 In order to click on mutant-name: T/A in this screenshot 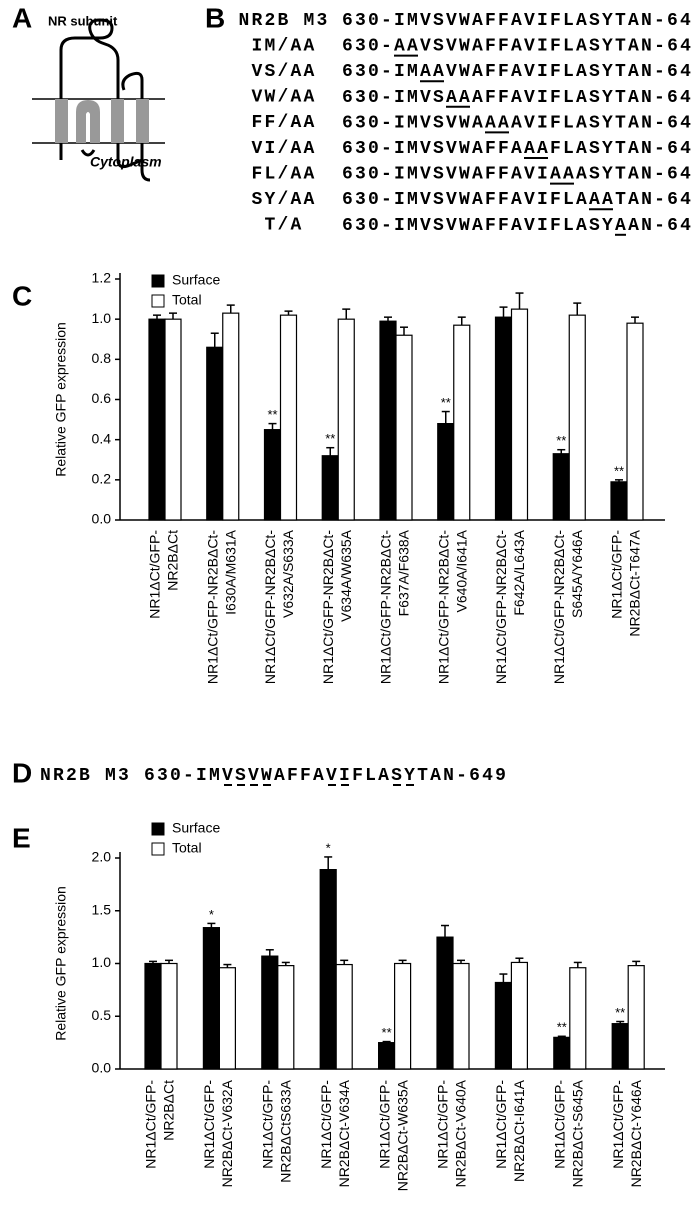, I will do `click(283, 226)`.